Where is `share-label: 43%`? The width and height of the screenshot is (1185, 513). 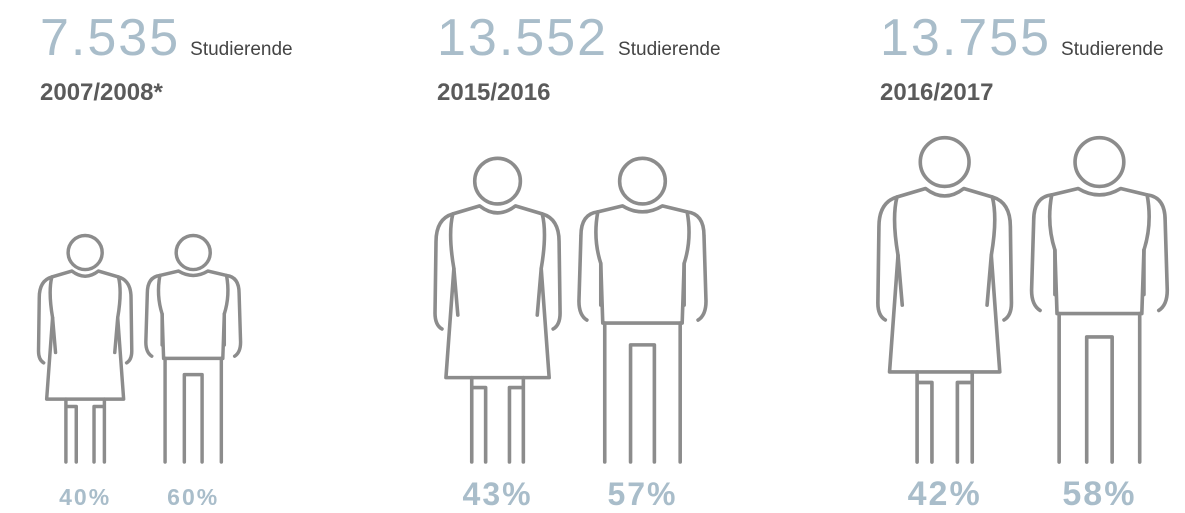 share-label: 43% is located at coordinates (498, 494).